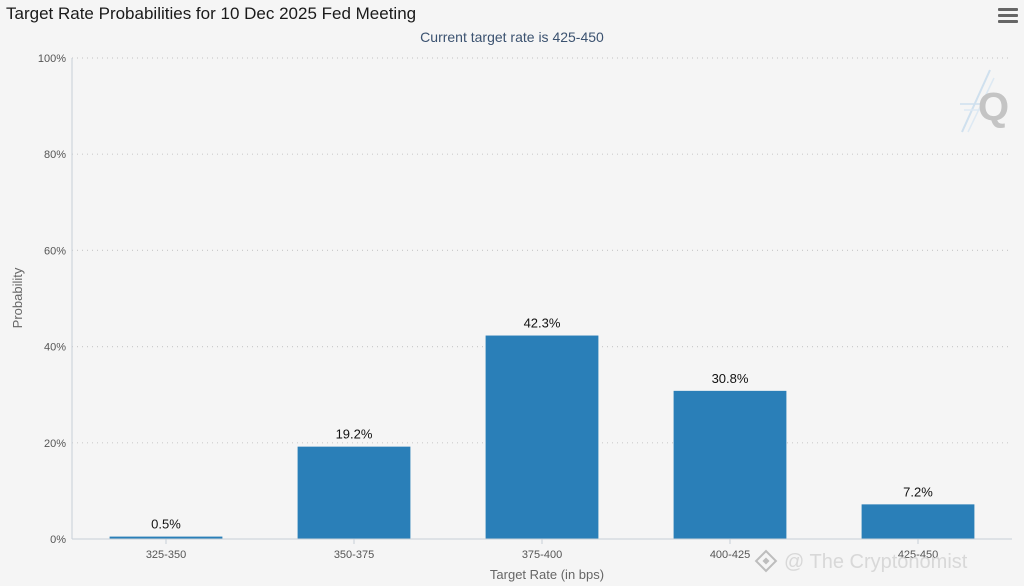  What do you see at coordinates (55, 155) in the screenshot?
I see `y-tick-label: 80%` at bounding box center [55, 155].